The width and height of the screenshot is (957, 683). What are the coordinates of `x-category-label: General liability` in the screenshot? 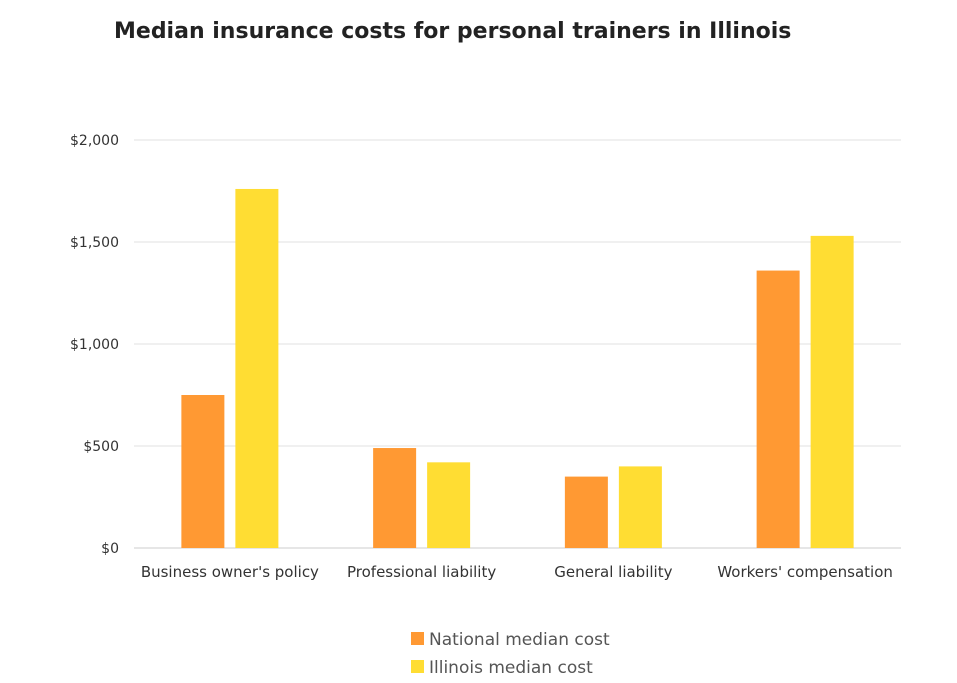 It's located at (613, 572).